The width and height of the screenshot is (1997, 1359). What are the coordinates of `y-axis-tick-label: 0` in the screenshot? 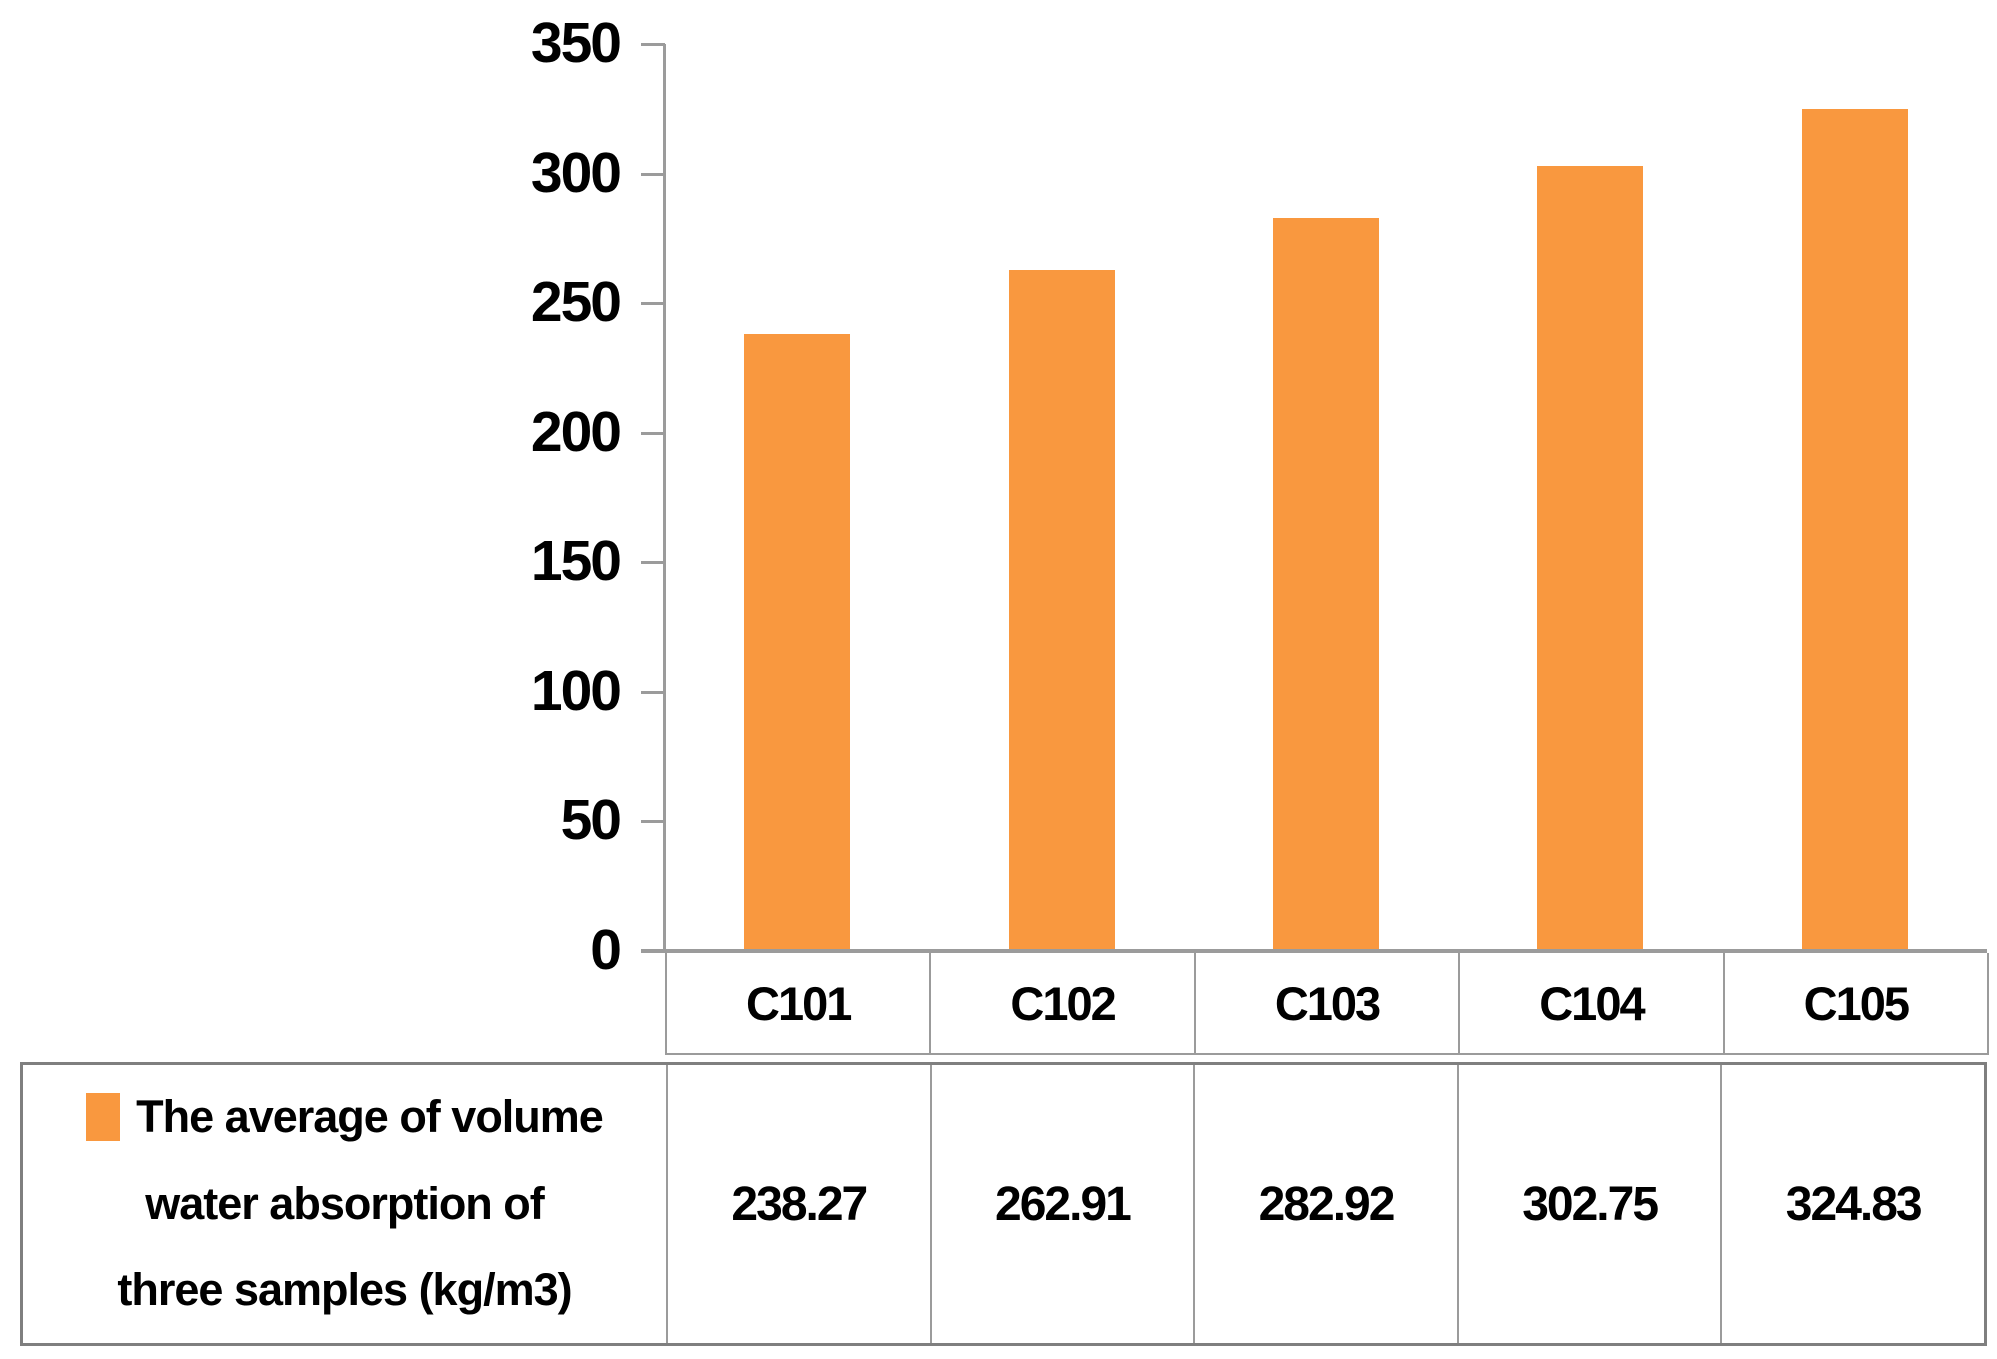 It's located at (606, 950).